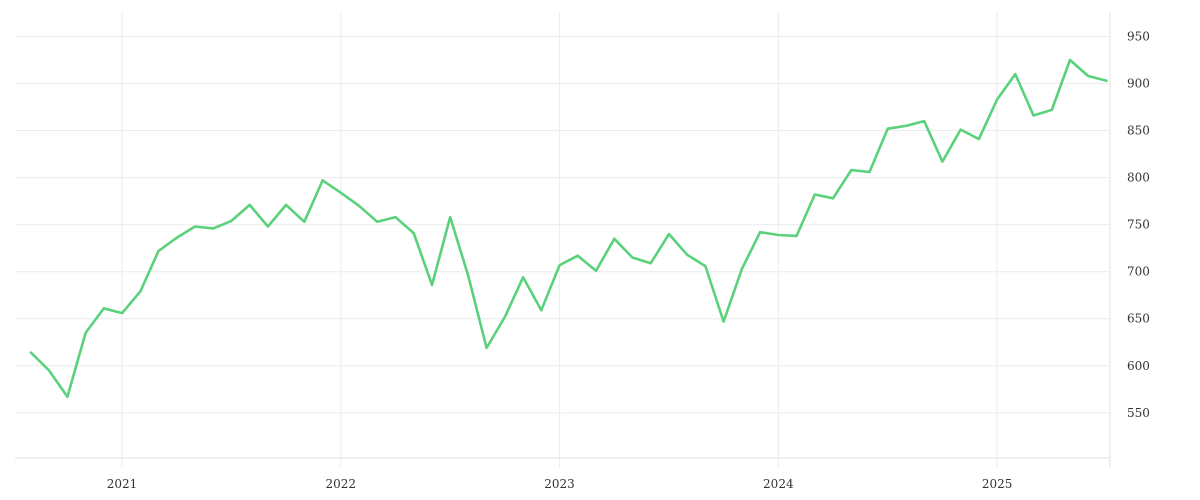 The image size is (1200, 500). I want to click on x-tick-label-2021: 2021, so click(122, 484).